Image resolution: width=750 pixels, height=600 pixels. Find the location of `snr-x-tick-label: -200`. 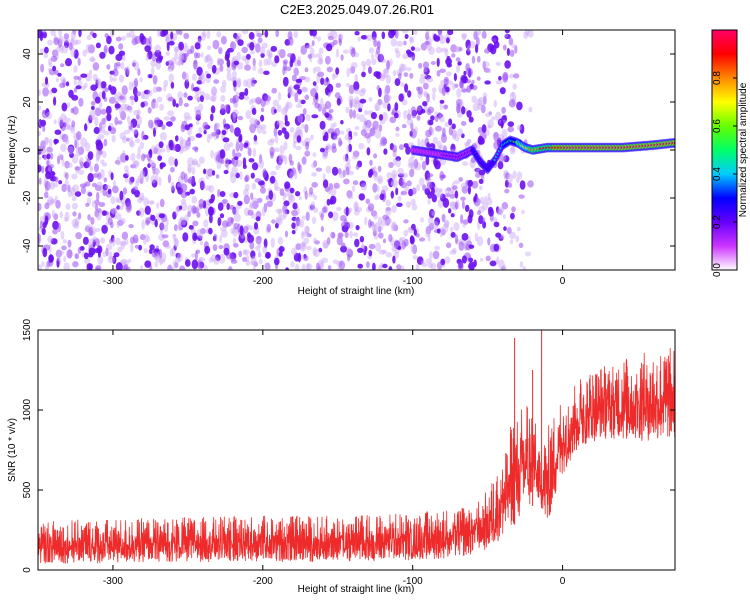

snr-x-tick-label: -200 is located at coordinates (263, 581).